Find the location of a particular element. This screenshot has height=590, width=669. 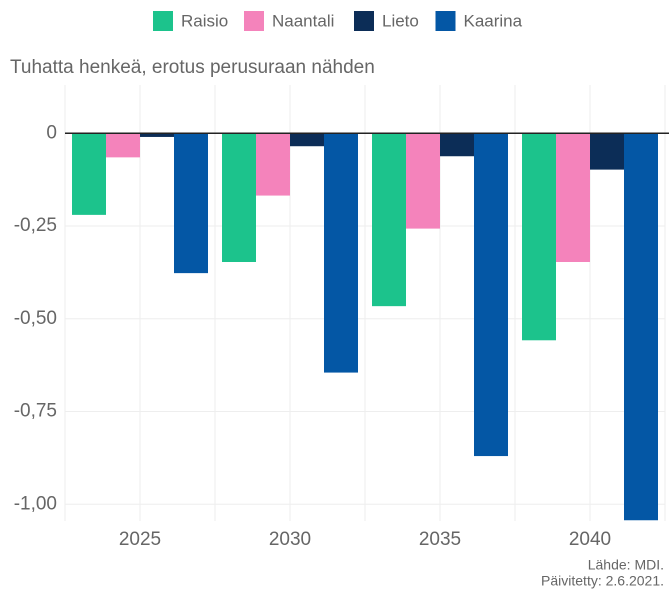

legend-label: Naantali is located at coordinates (303, 20).